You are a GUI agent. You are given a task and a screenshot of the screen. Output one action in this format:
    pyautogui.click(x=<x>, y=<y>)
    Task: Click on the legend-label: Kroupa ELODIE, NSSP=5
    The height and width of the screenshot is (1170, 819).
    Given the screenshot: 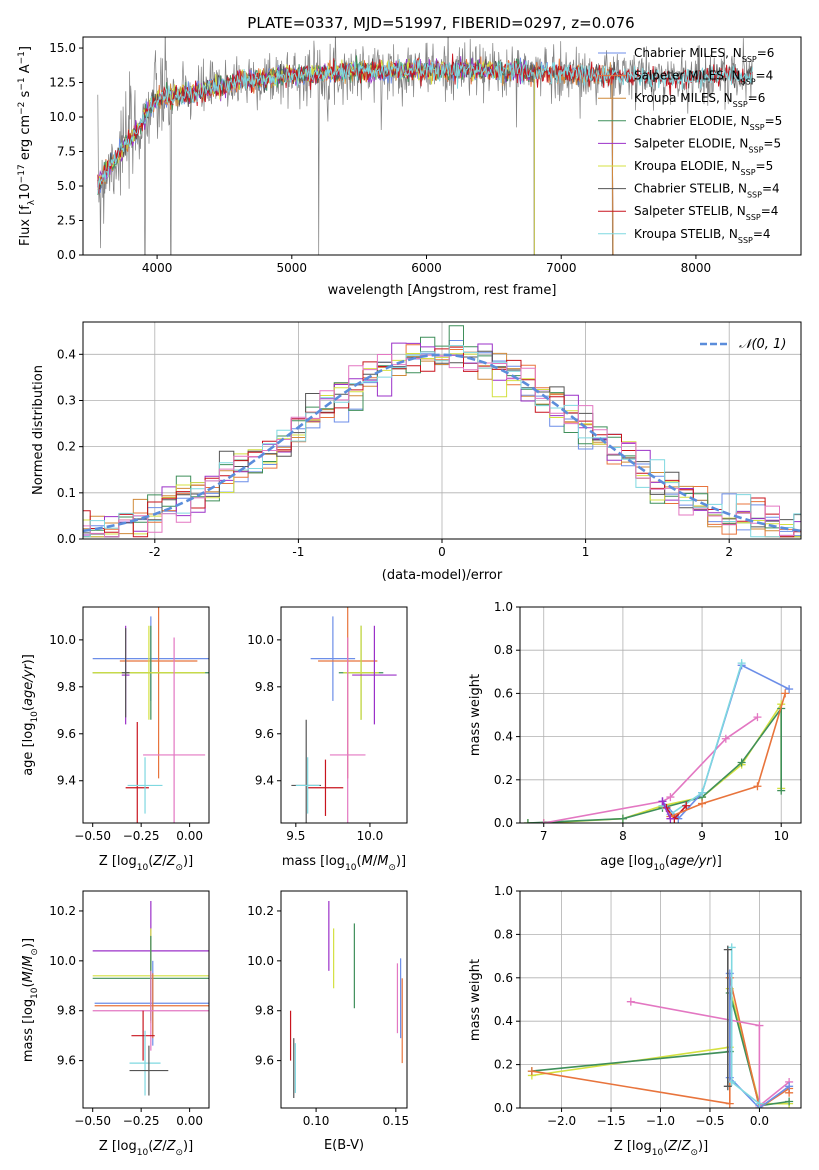 What is the action you would take?
    pyautogui.click(x=703, y=168)
    